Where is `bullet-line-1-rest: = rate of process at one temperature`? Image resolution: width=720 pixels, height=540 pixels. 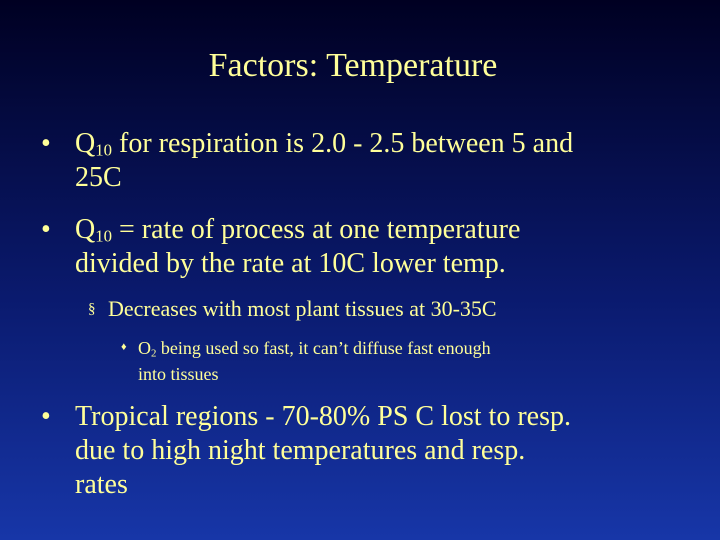
bullet-line-1-rest: = rate of process at one temperature is located at coordinates (316, 229).